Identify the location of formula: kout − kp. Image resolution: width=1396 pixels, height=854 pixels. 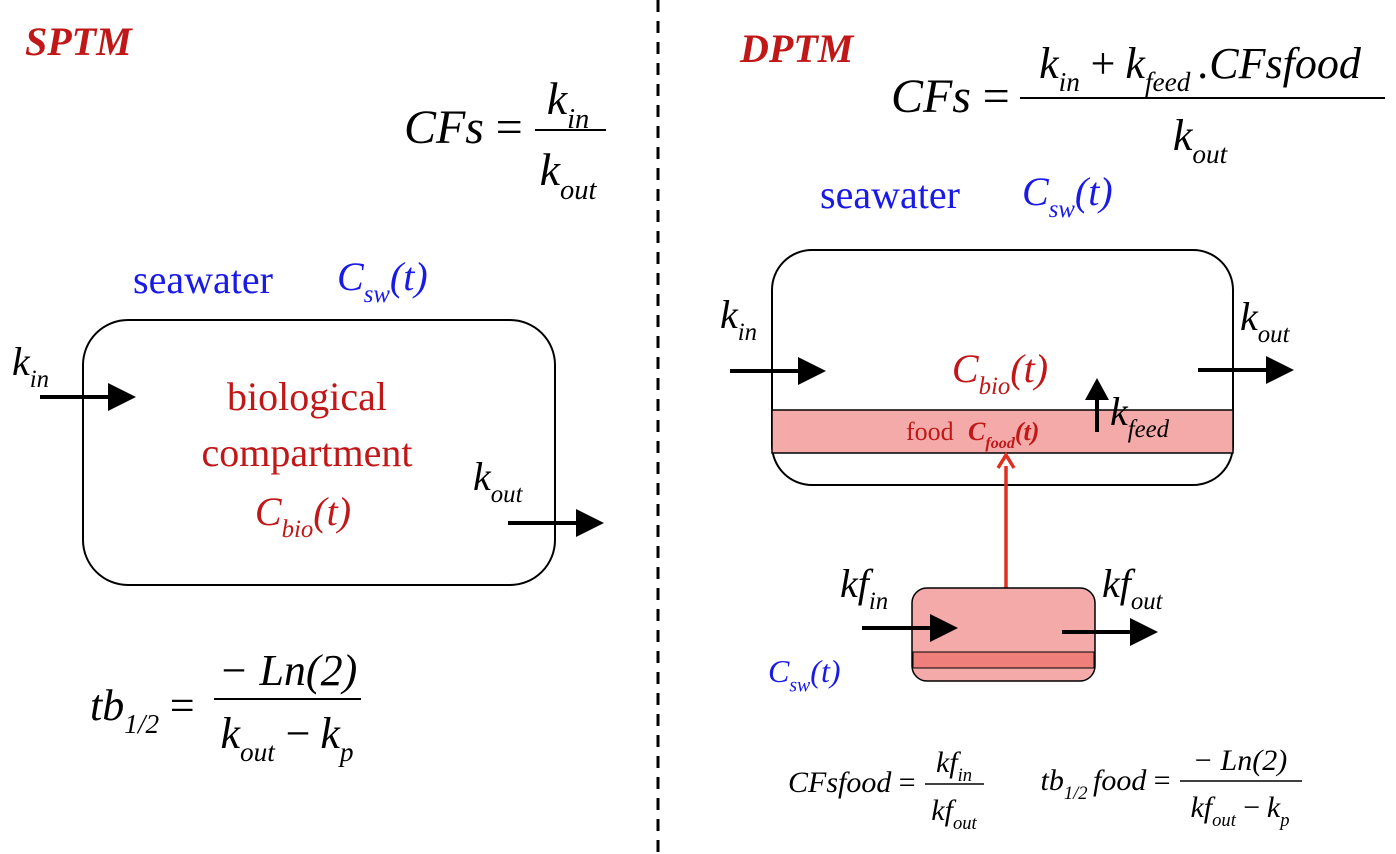
(286, 738).